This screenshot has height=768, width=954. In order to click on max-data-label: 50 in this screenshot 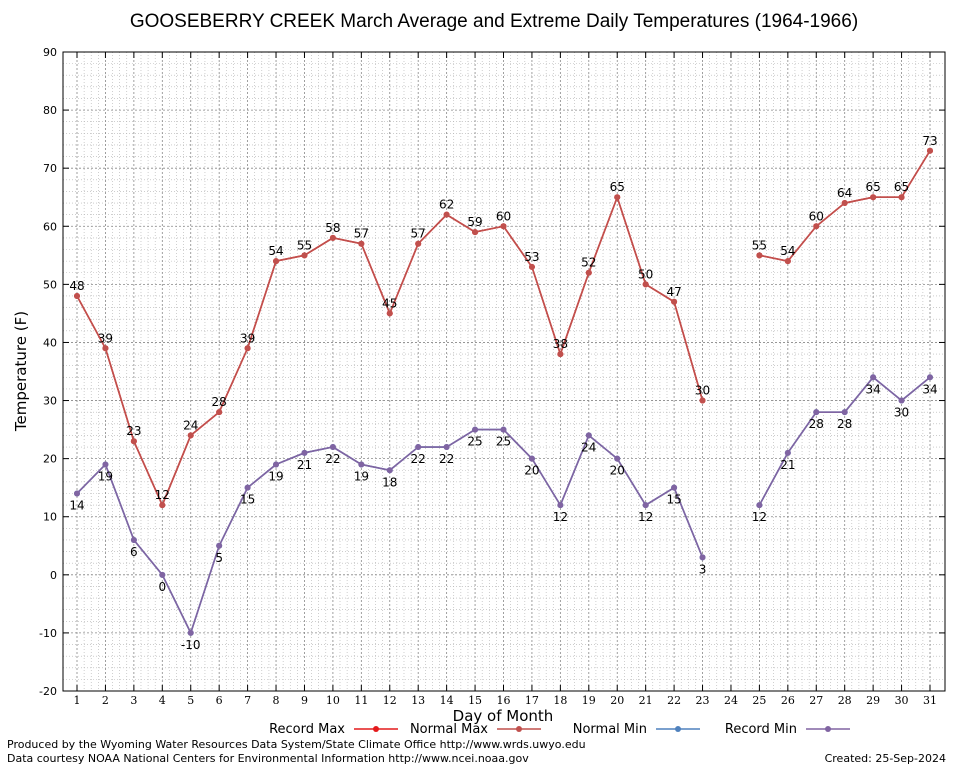, I will do `click(645, 274)`.